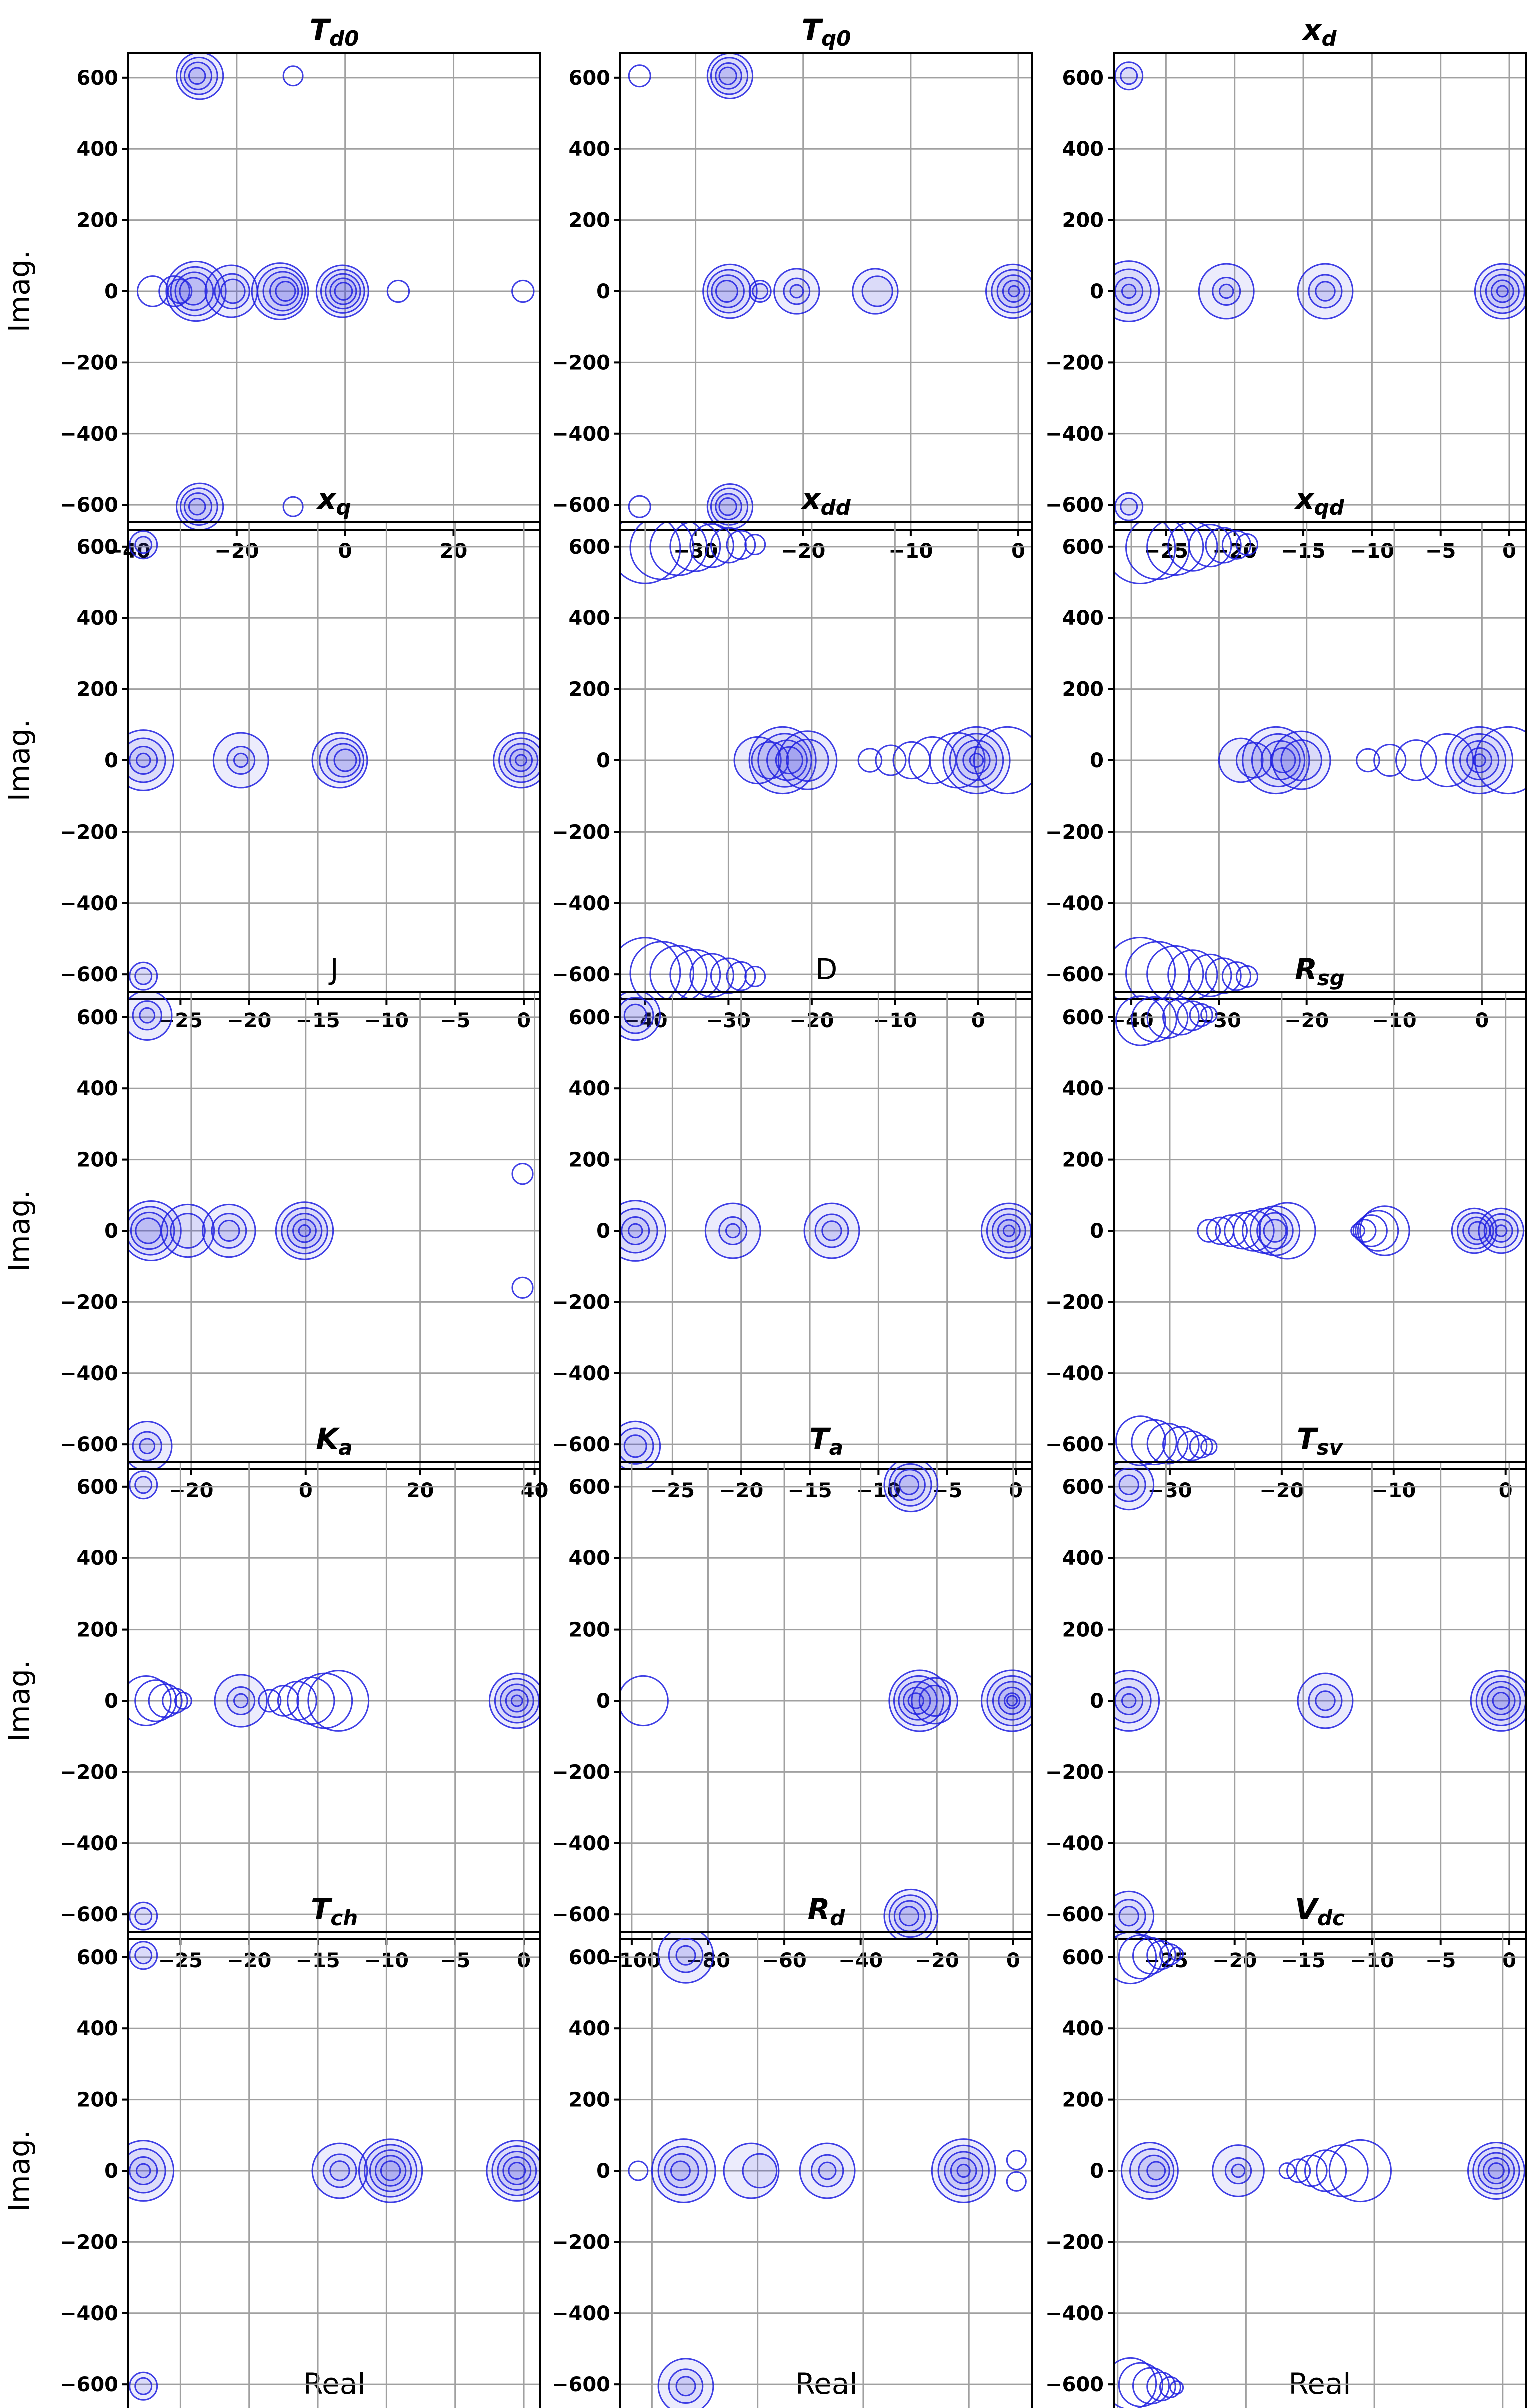 This screenshot has height=2408, width=1540. I want to click on y-tick-label: −400, so click(89, 435).